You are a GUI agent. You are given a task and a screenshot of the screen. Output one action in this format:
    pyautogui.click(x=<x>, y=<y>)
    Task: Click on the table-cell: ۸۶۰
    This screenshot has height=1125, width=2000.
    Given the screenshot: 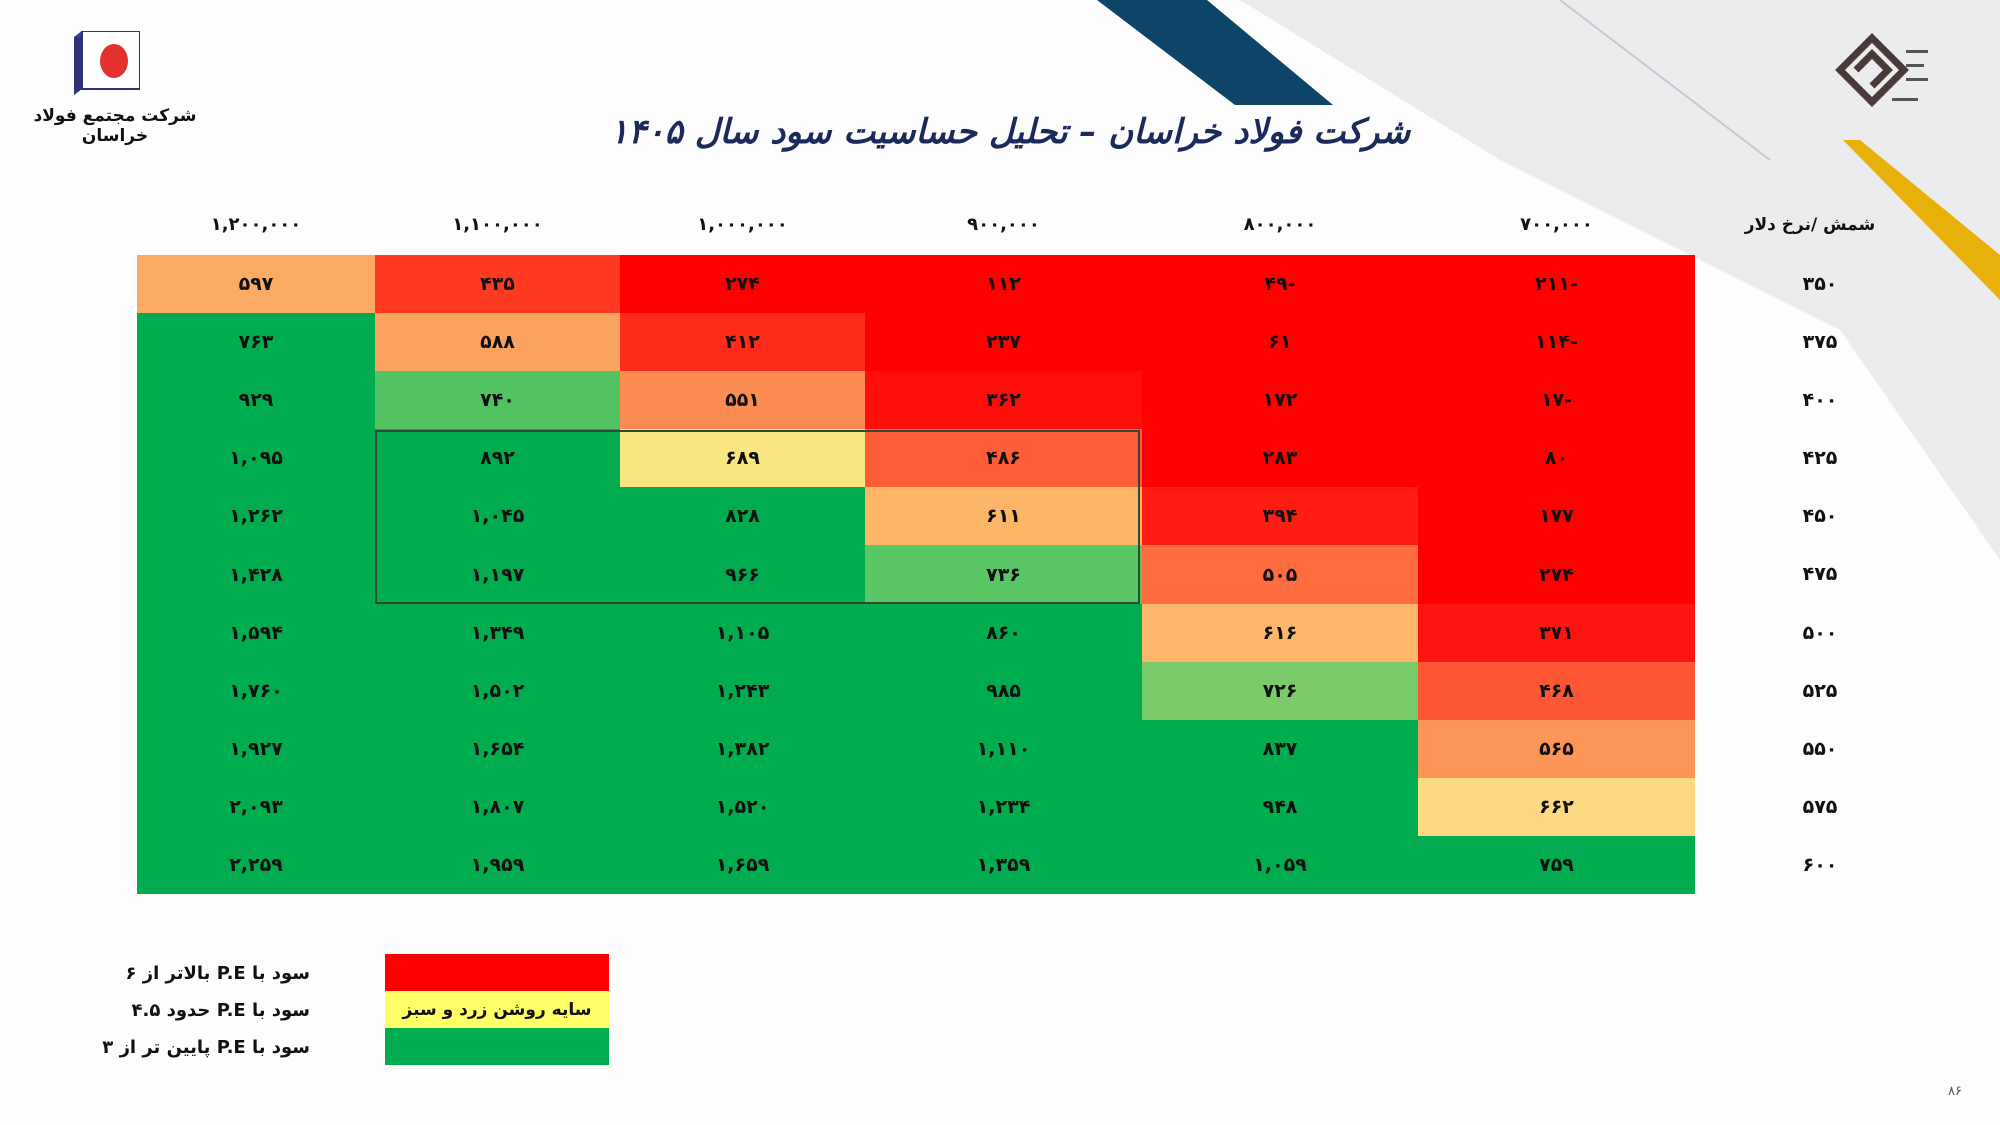 What is the action you would take?
    pyautogui.click(x=1003, y=632)
    